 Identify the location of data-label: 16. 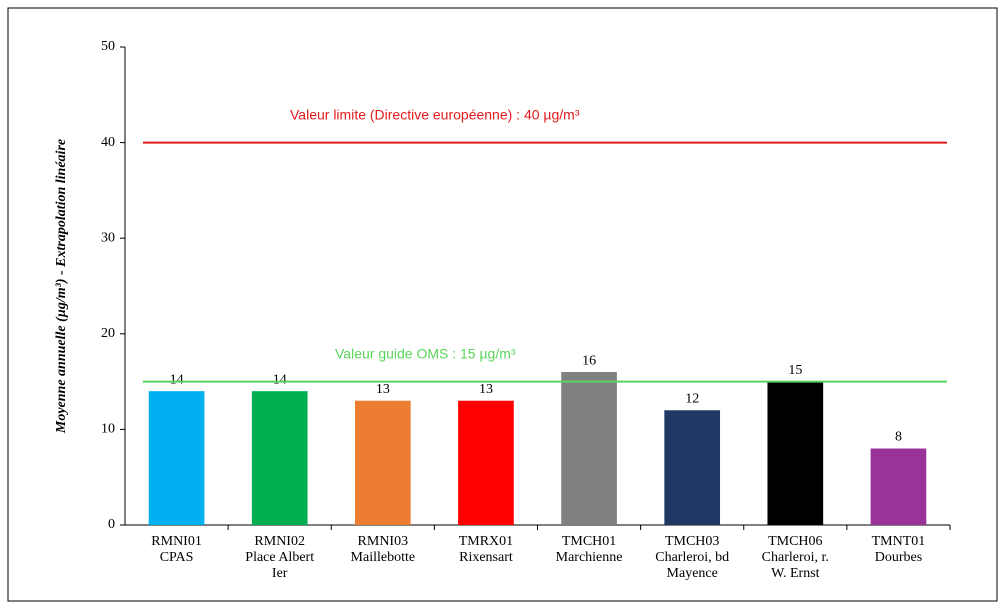
(589, 360).